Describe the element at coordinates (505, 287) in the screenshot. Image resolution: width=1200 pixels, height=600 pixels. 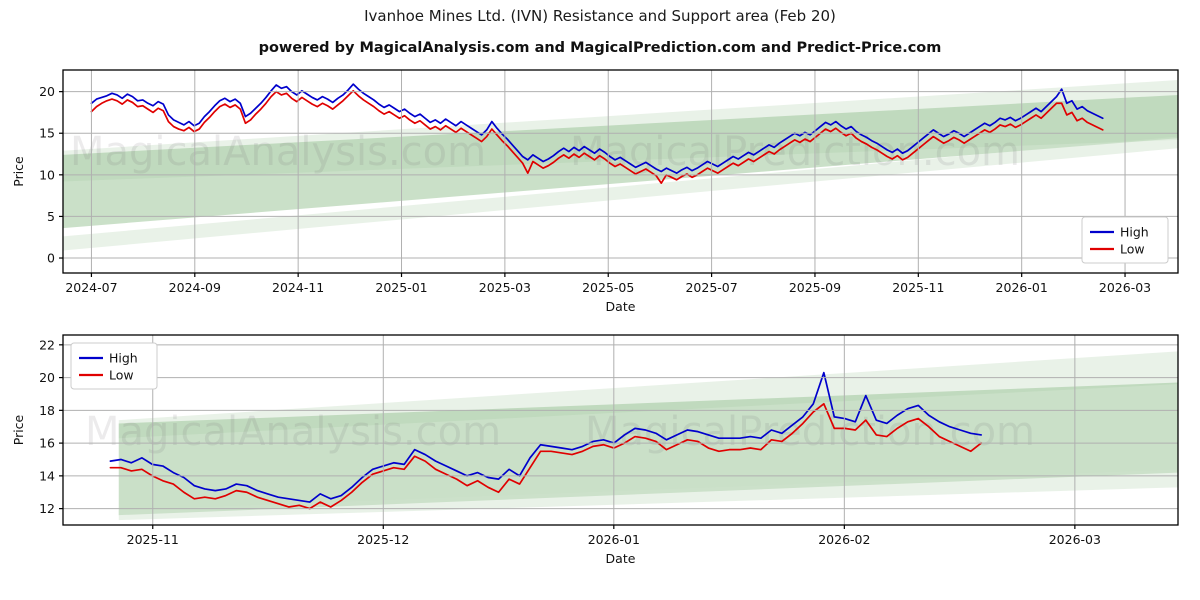
I see `x-tick-label: 2025-03` at that location.